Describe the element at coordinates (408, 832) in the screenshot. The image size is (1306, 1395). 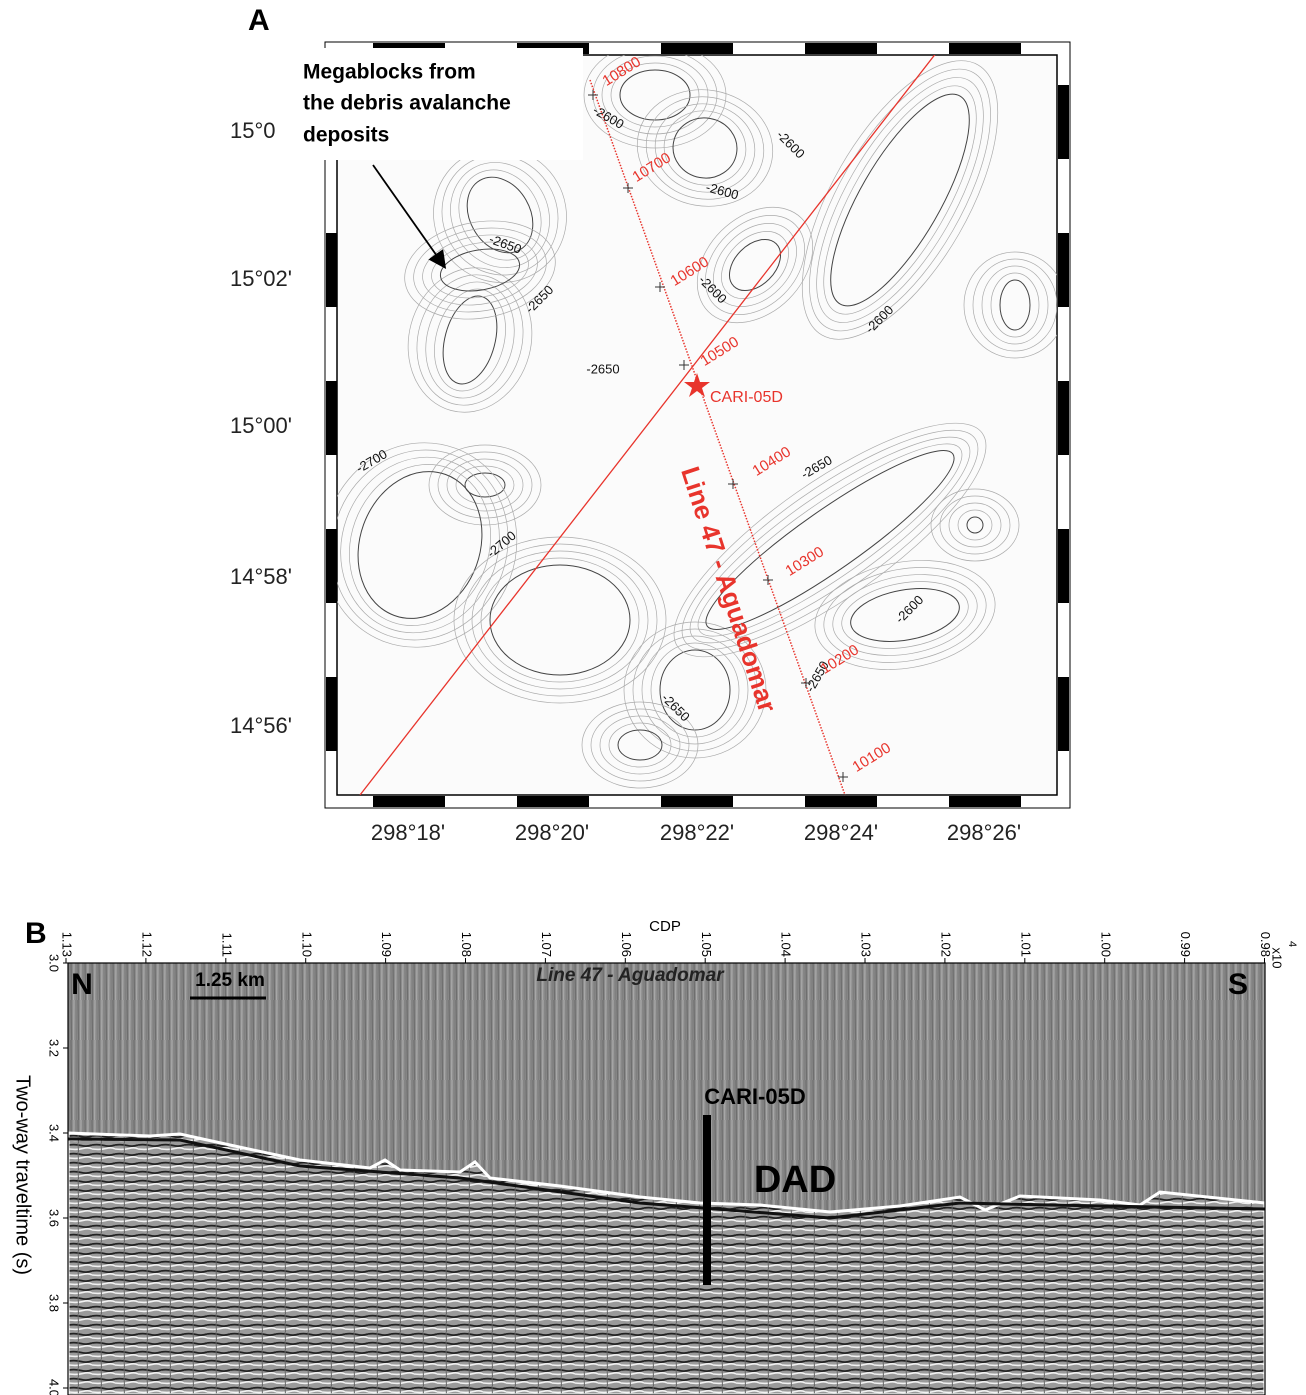
I see `lon-label: 298°18'` at that location.